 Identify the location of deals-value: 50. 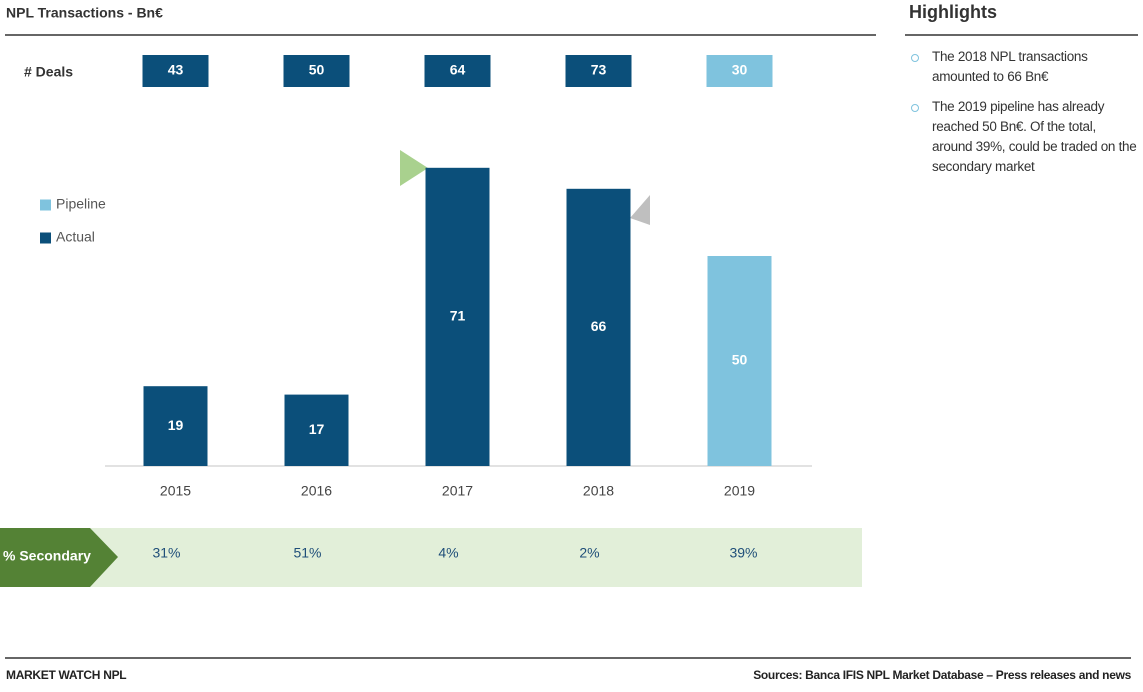
(317, 70).